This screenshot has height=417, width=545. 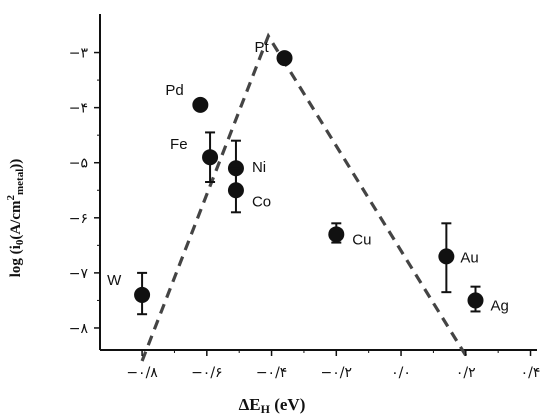 I want to click on x-tick-label: −۰/۲, so click(x=337, y=373).